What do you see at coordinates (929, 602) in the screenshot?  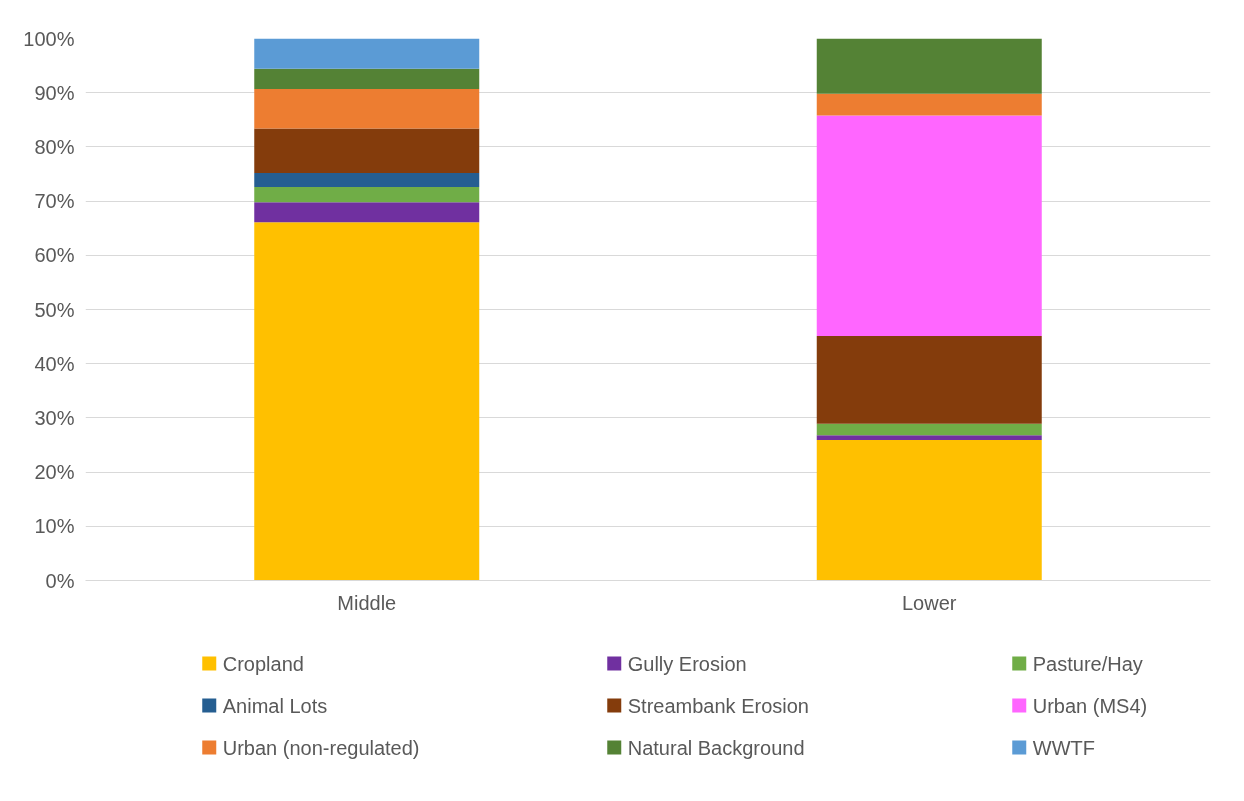 I see `x-tick-label: Lower` at bounding box center [929, 602].